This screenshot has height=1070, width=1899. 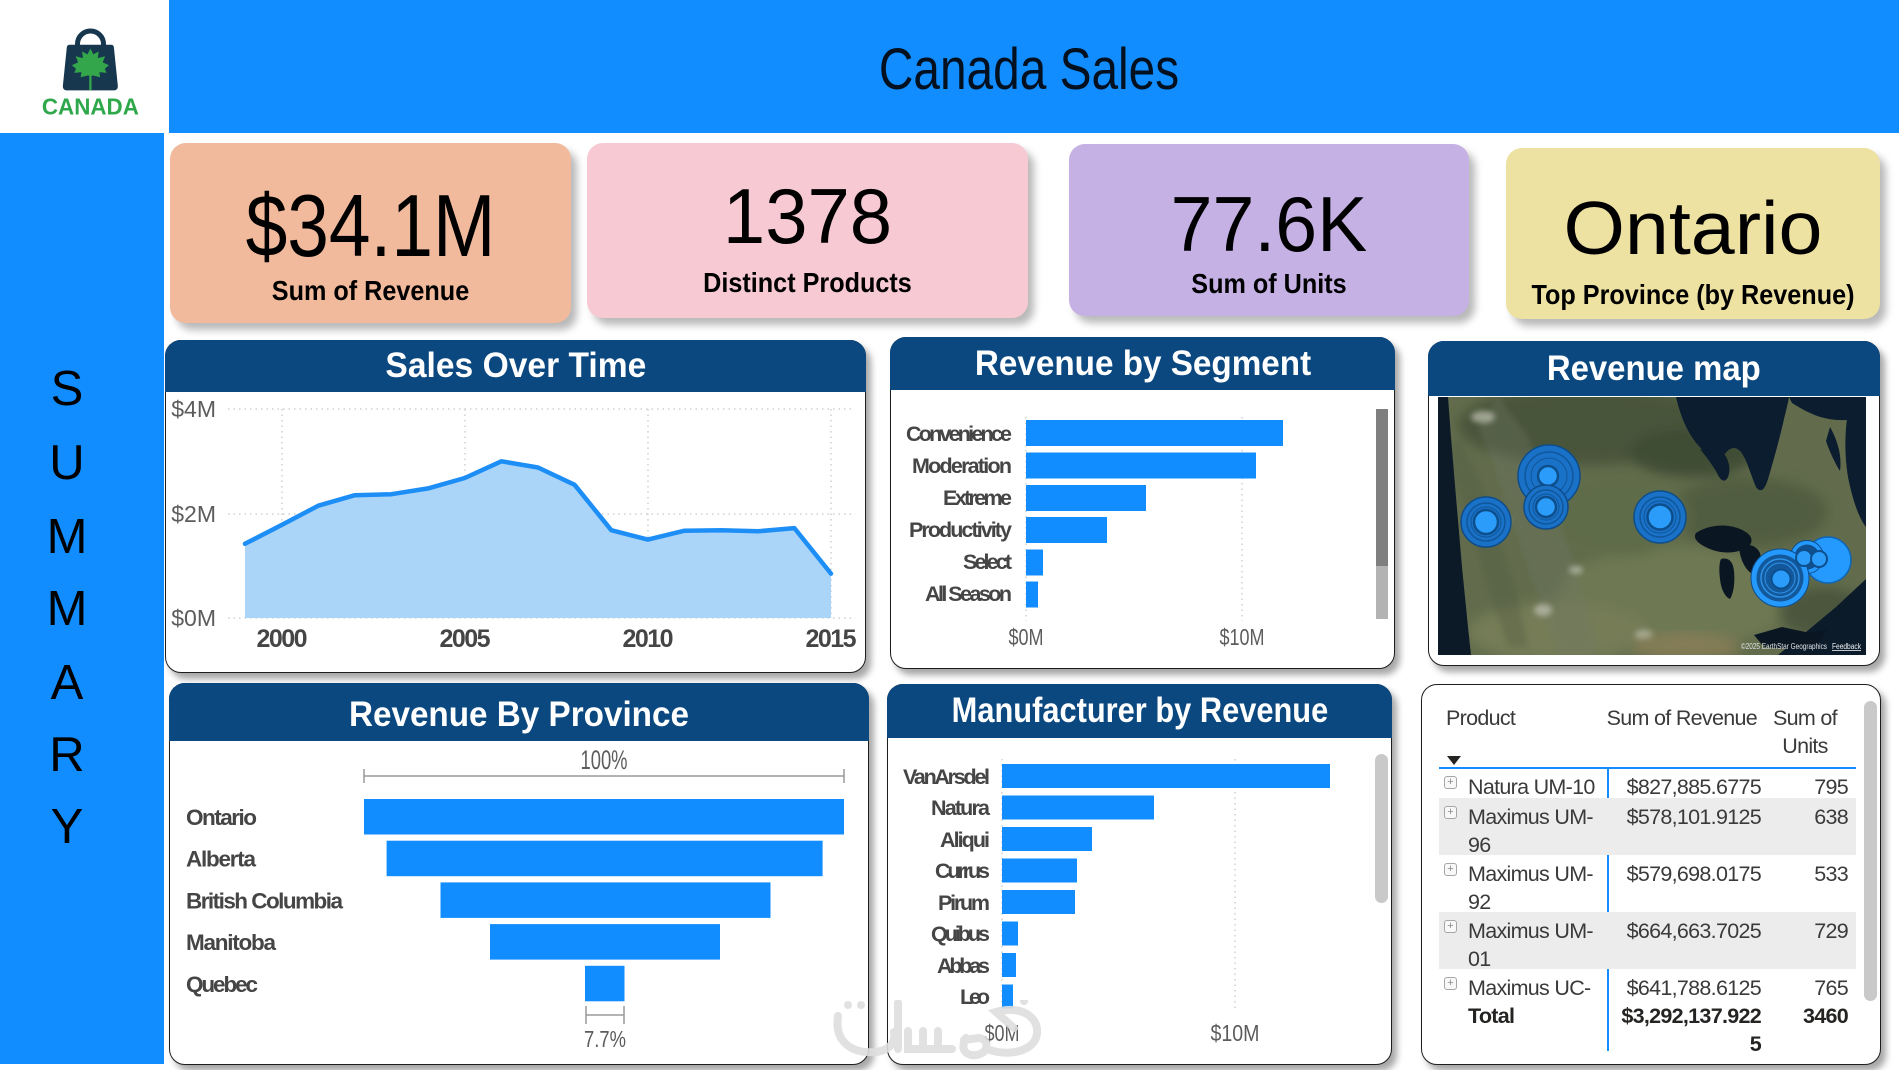 What do you see at coordinates (465, 639) in the screenshot?
I see `svg-text: 2005` at bounding box center [465, 639].